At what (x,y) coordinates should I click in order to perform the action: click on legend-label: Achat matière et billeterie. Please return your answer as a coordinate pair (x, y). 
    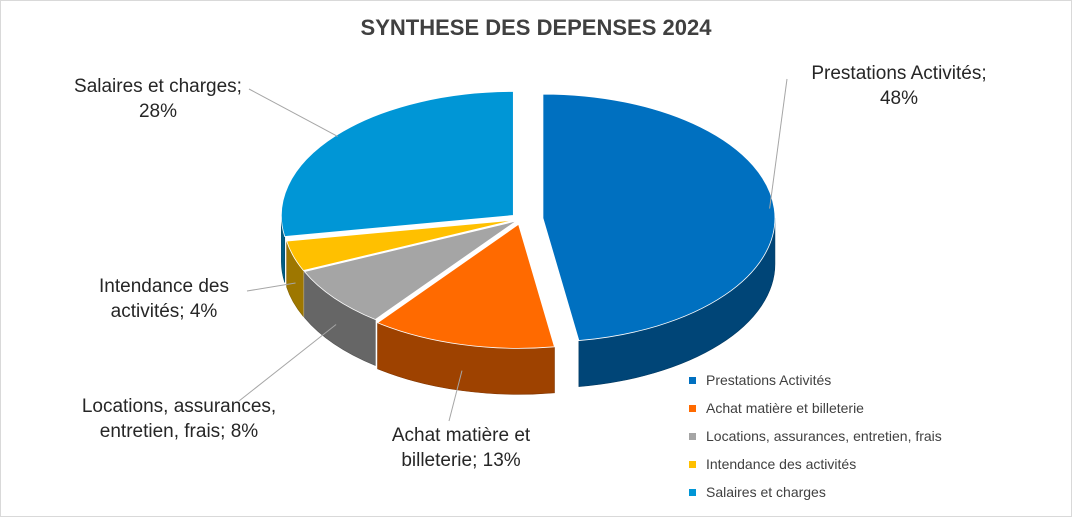
    Looking at the image, I should click on (785, 408).